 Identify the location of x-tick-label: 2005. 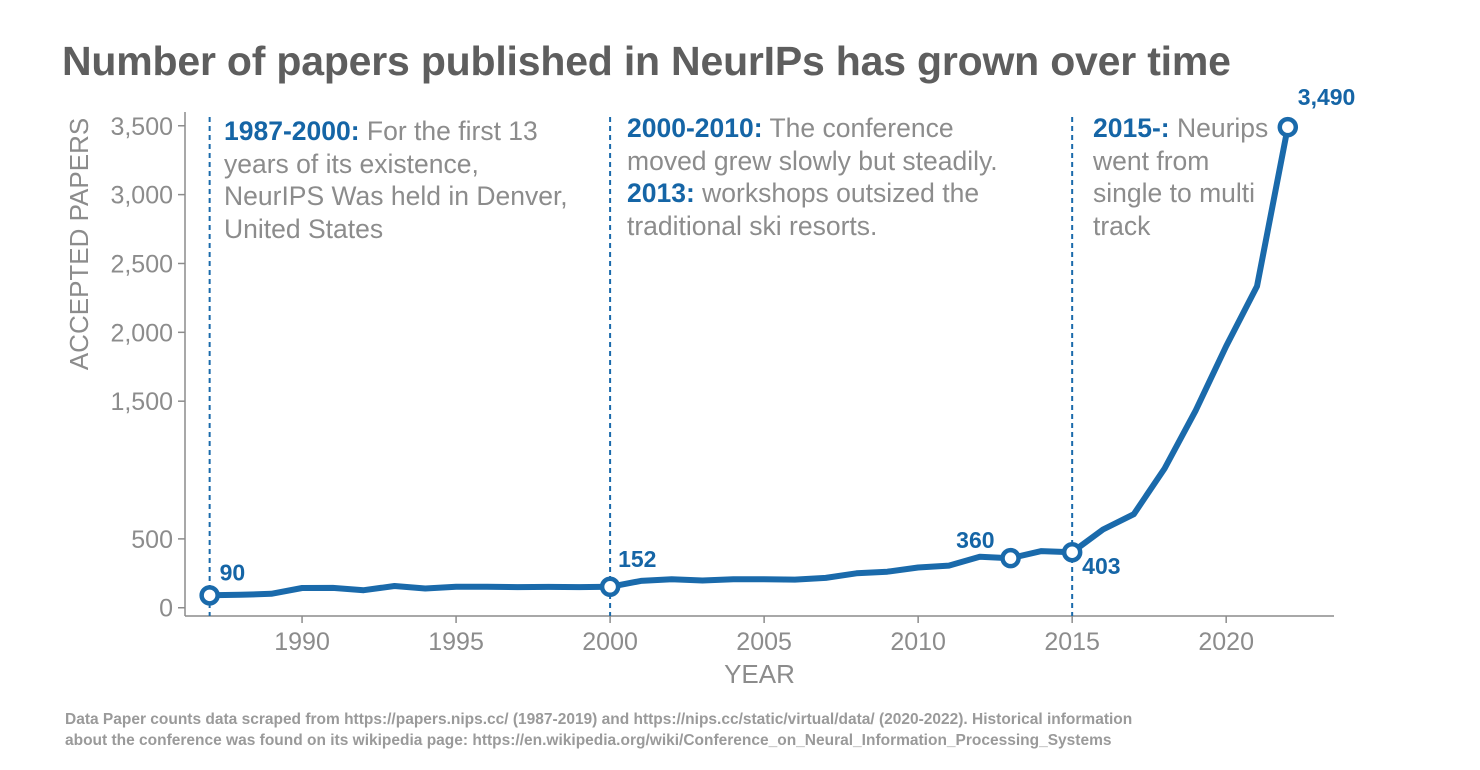
(764, 642).